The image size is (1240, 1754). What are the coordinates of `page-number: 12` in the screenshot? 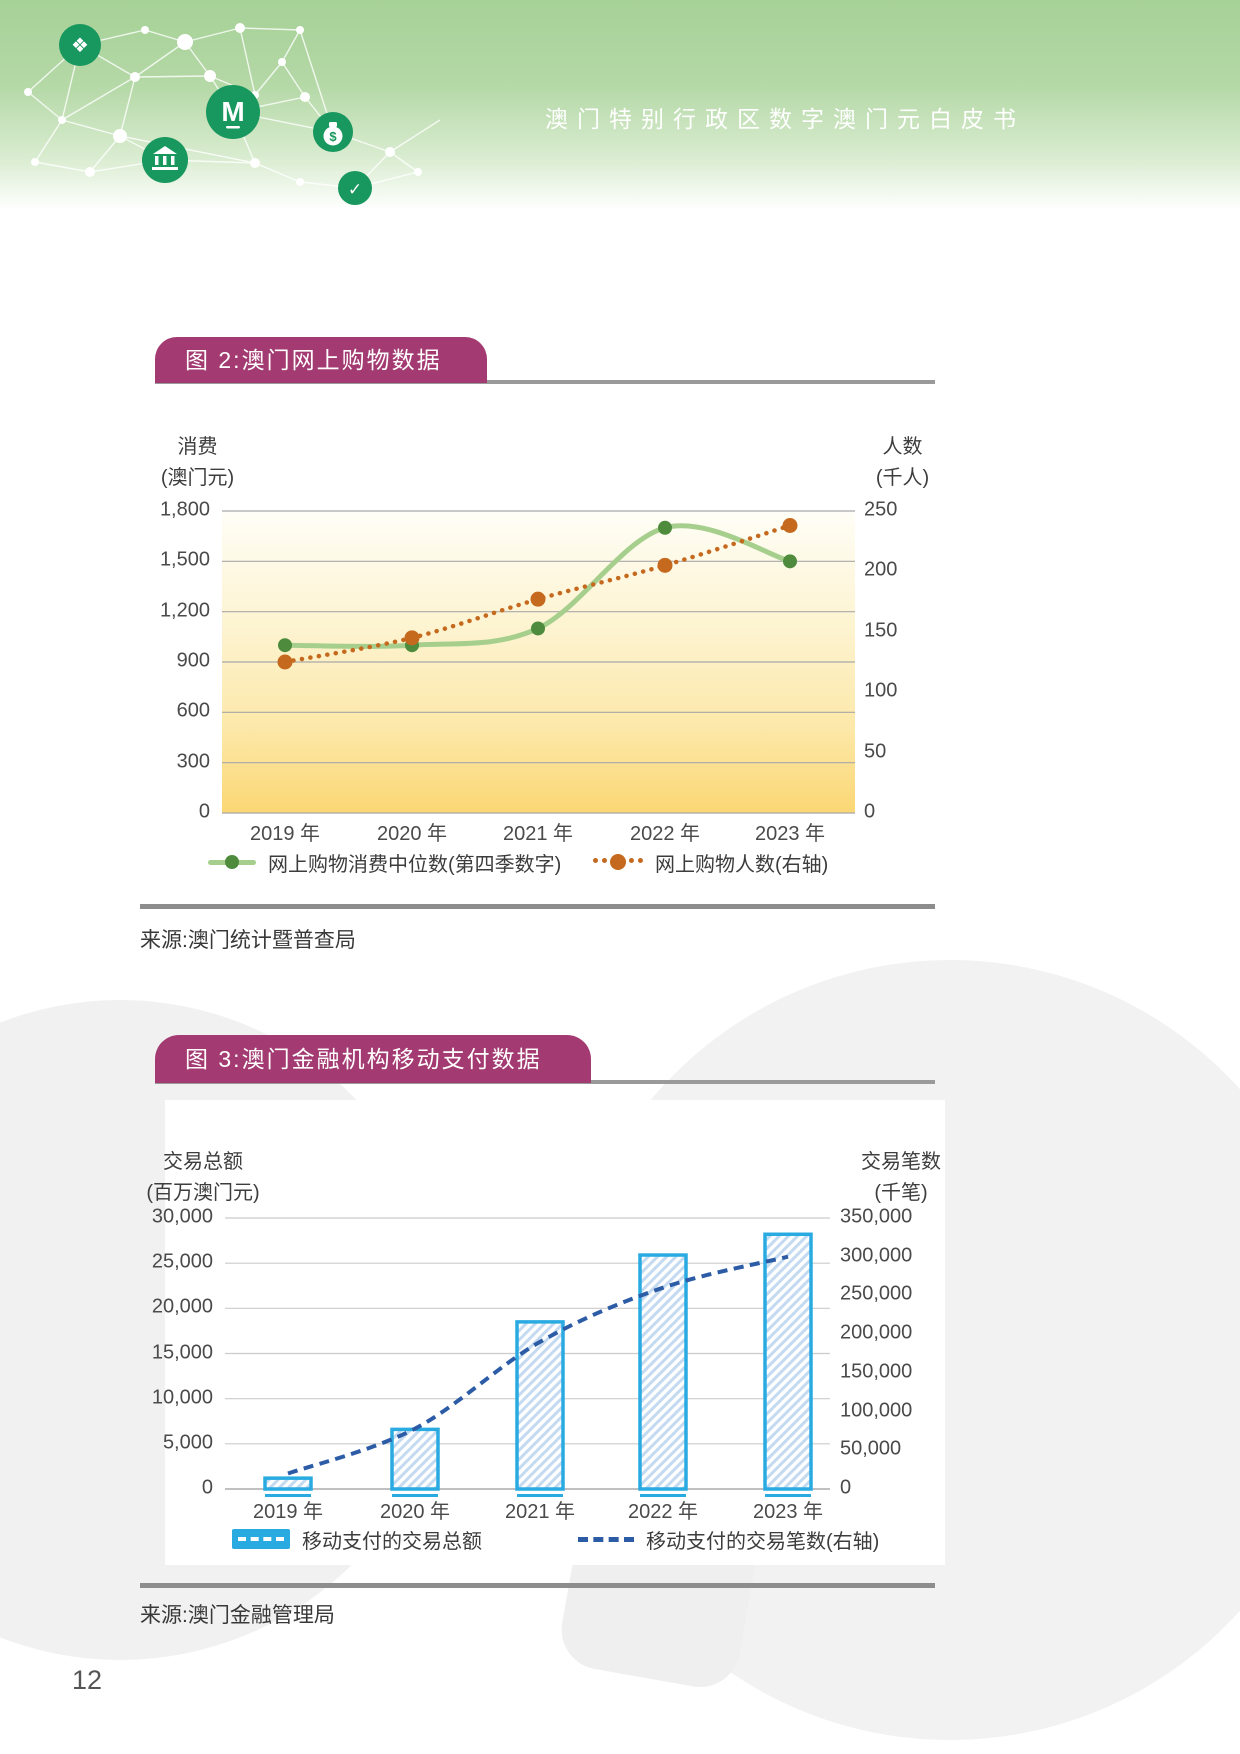 It's located at (87, 1680).